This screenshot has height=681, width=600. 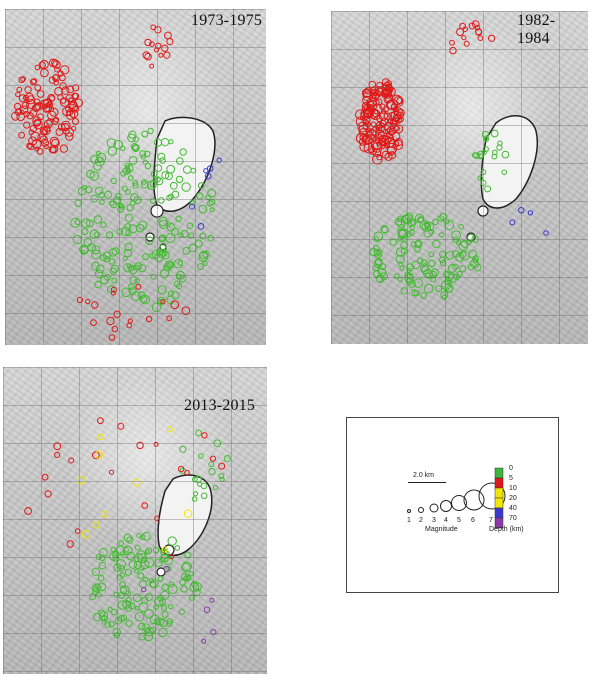 I want to click on magnitude-tick-1: 1, so click(x=409, y=520).